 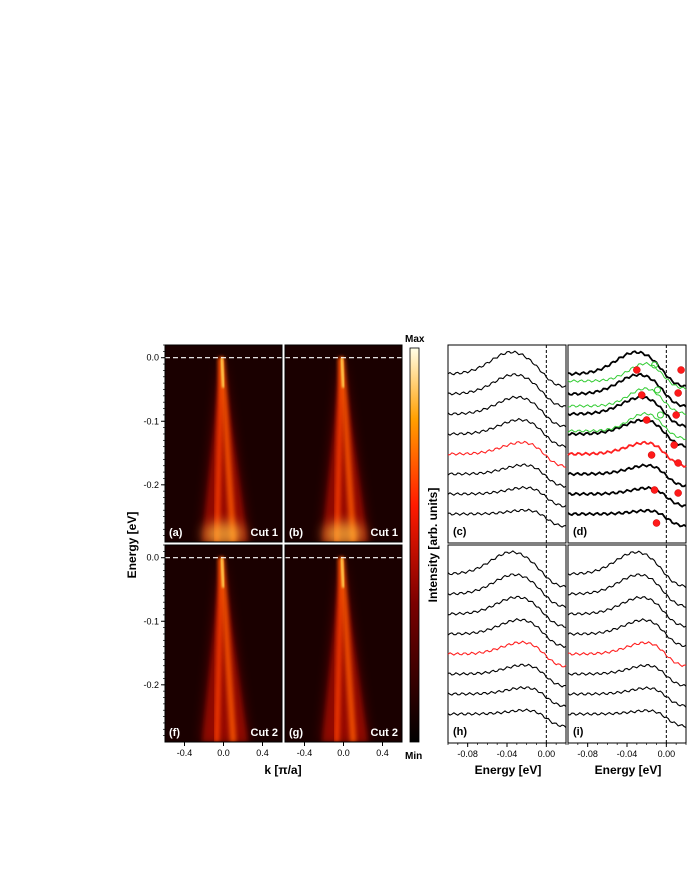 What do you see at coordinates (282, 770) in the screenshot?
I see `k-axis-label: k [π/a]` at bounding box center [282, 770].